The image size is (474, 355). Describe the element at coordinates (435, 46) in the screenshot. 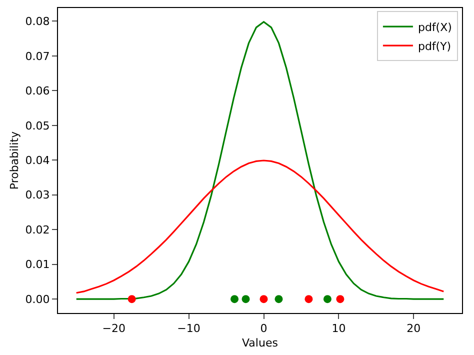

I see `legend-label: pdf(Y)` at that location.